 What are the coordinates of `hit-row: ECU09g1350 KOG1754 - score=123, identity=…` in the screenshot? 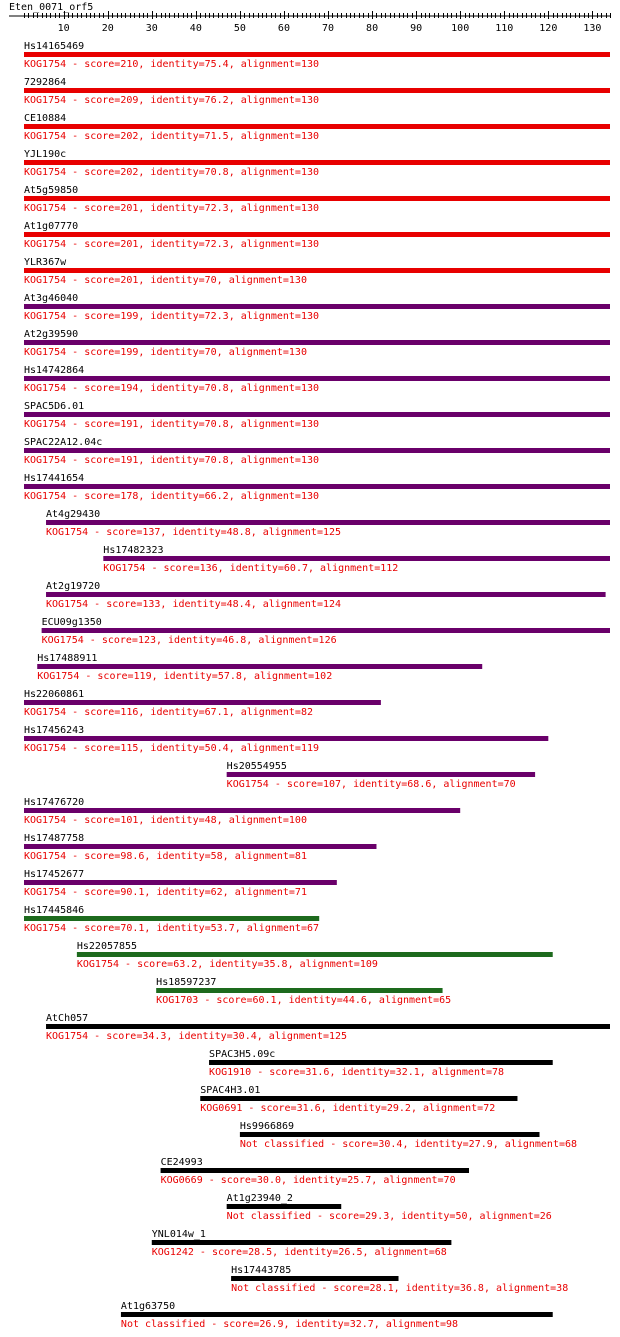 It's located at (325, 631).